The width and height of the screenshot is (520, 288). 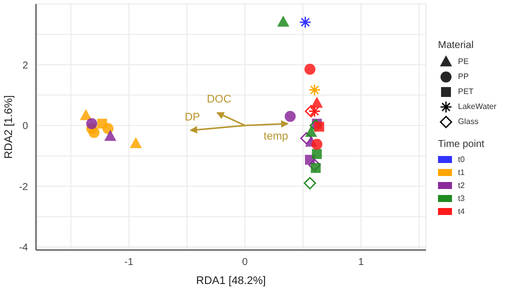 I want to click on legend-label: t3, so click(x=461, y=198).